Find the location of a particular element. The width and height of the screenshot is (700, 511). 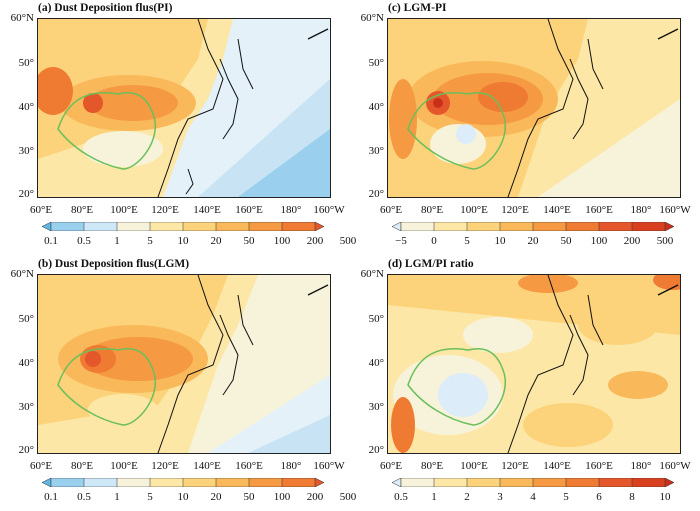

colorbar-tick-label: 20 is located at coordinates (216, 497).